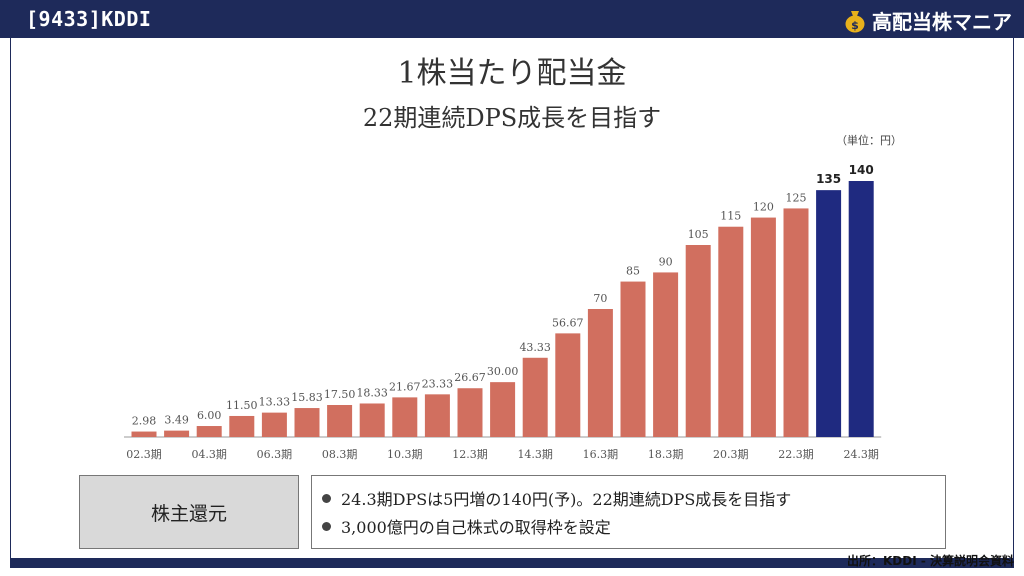  I want to click on data-label: 23.33, so click(438, 383).